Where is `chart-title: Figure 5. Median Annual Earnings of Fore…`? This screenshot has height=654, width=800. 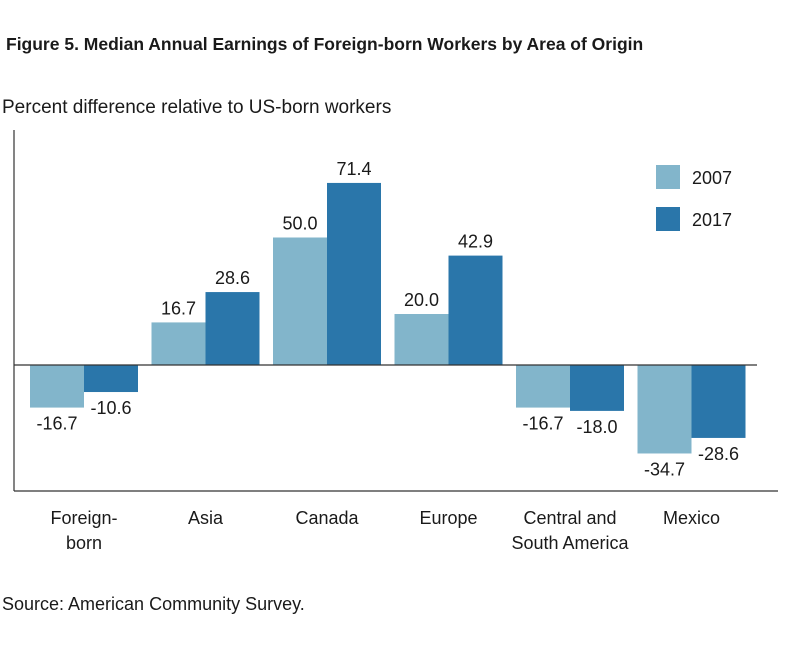 chart-title: Figure 5. Median Annual Earnings of Fore… is located at coordinates (325, 44).